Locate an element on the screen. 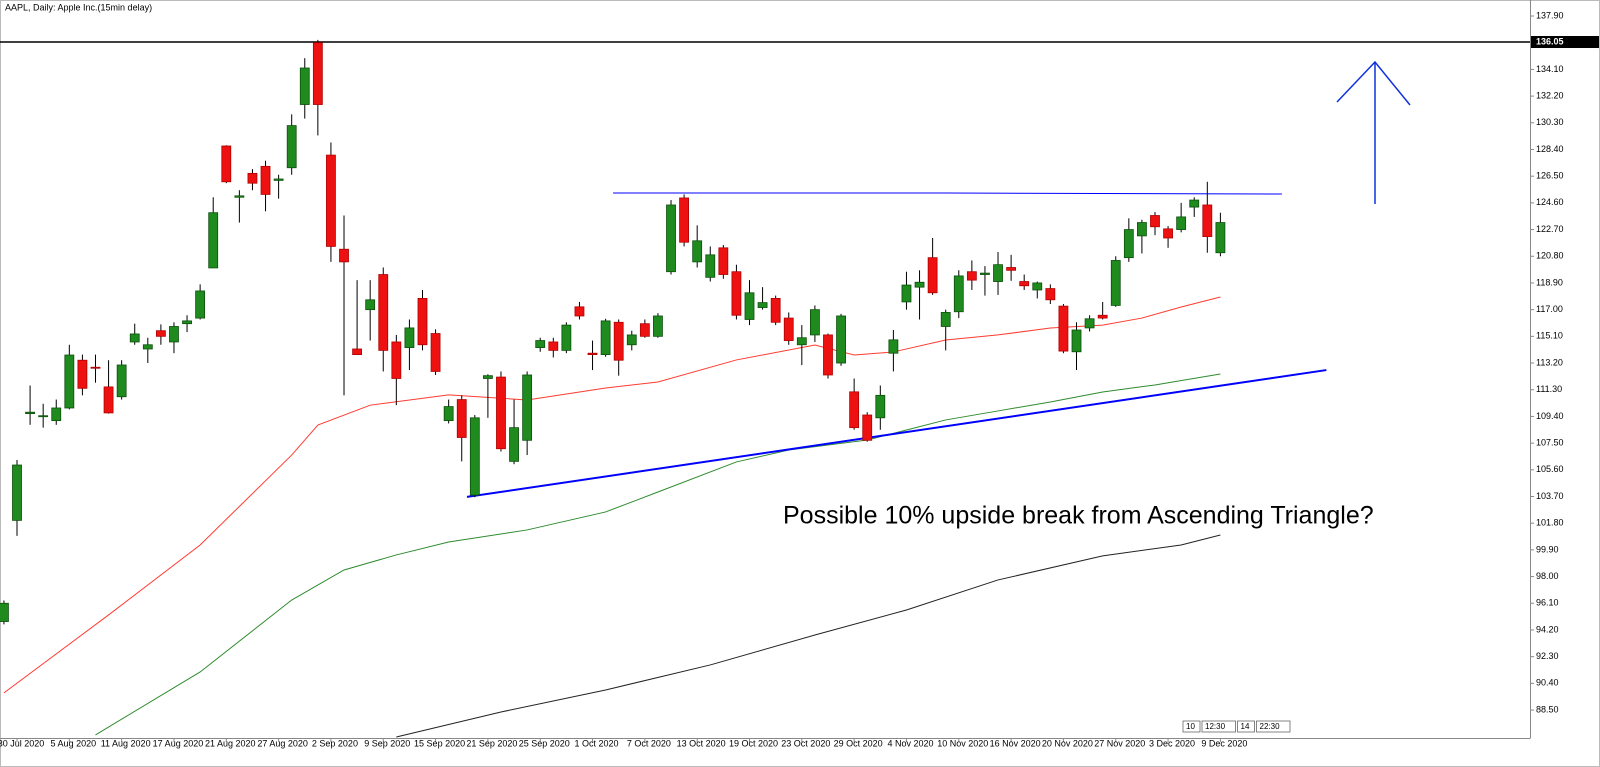  footer-tag: 14 is located at coordinates (1245, 726).